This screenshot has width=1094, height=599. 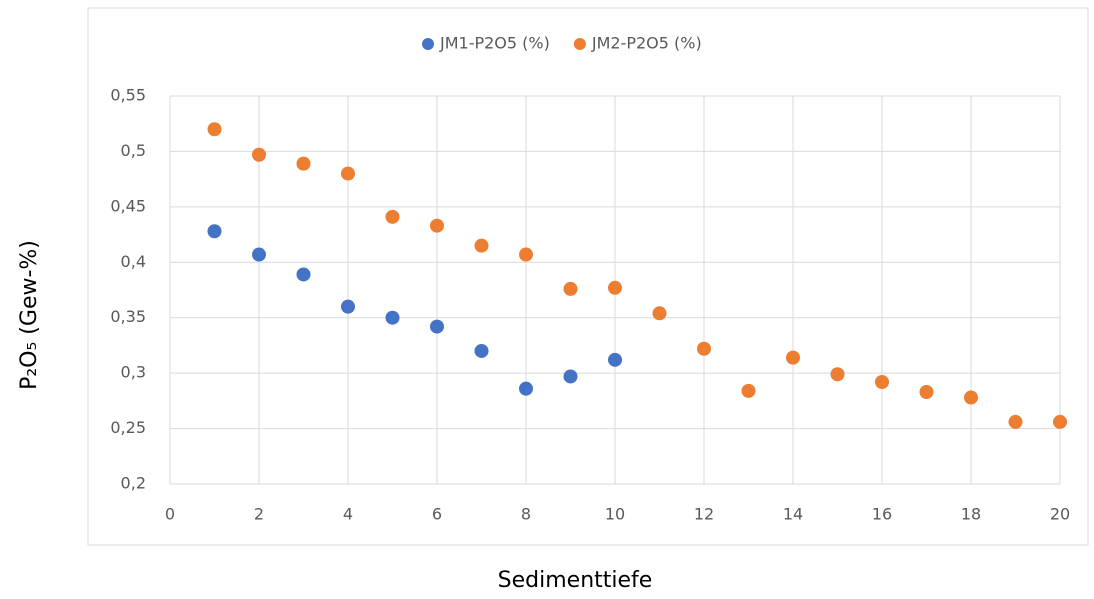 What do you see at coordinates (882, 514) in the screenshot?
I see `x-tick-label: 16` at bounding box center [882, 514].